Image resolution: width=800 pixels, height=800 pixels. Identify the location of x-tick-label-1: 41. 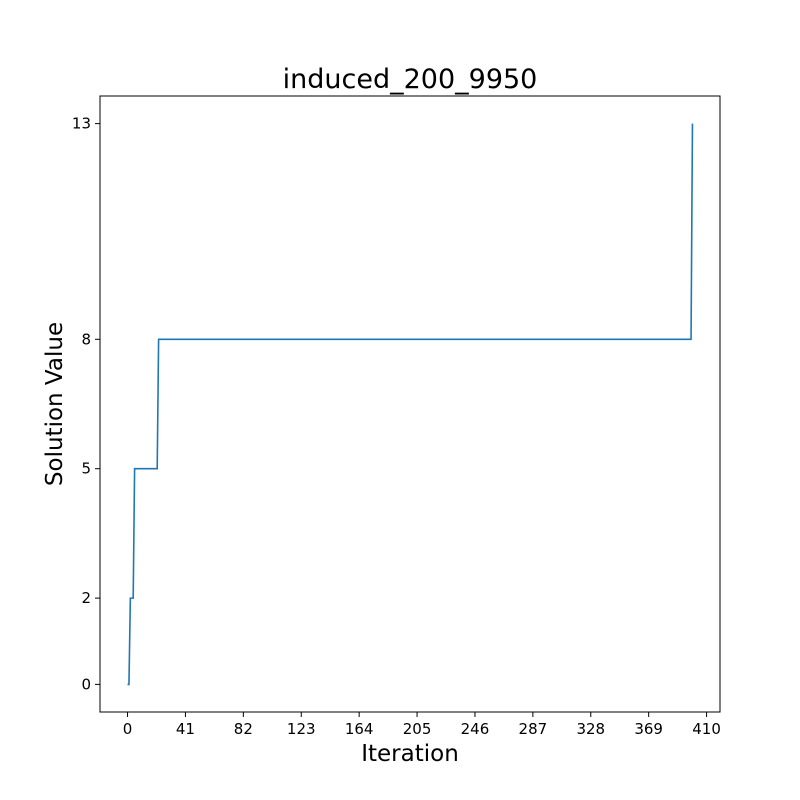
(185, 729).